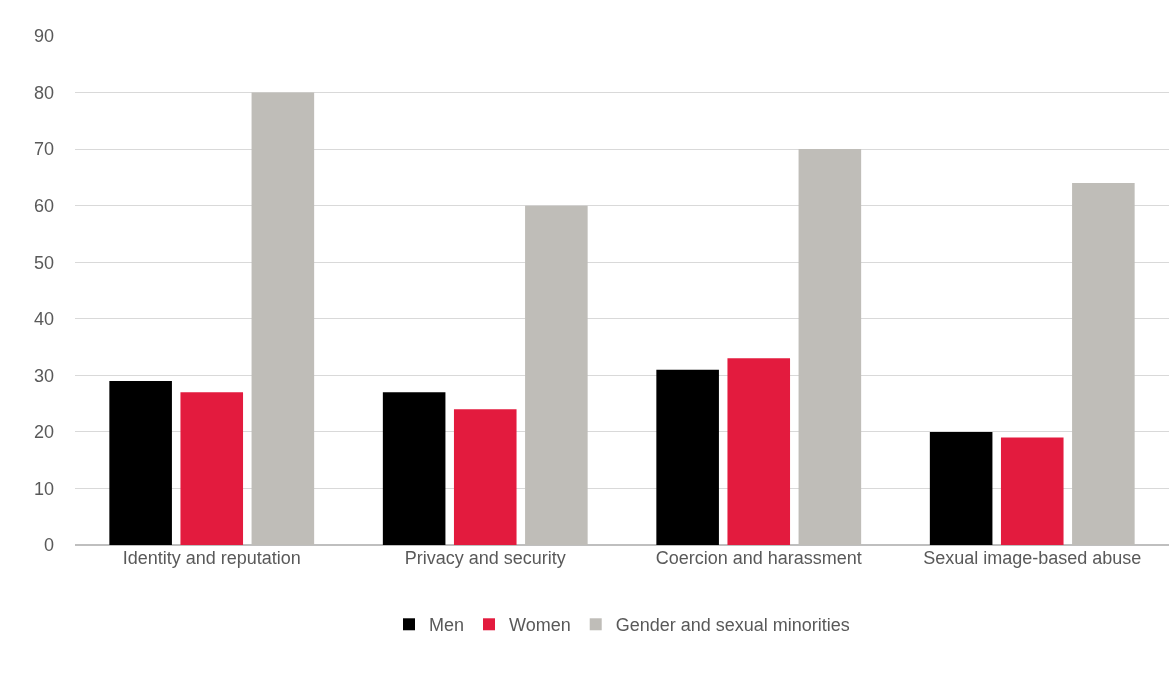  What do you see at coordinates (1032, 558) in the screenshot?
I see `x-tick-label: Sexual image-based abuse` at bounding box center [1032, 558].